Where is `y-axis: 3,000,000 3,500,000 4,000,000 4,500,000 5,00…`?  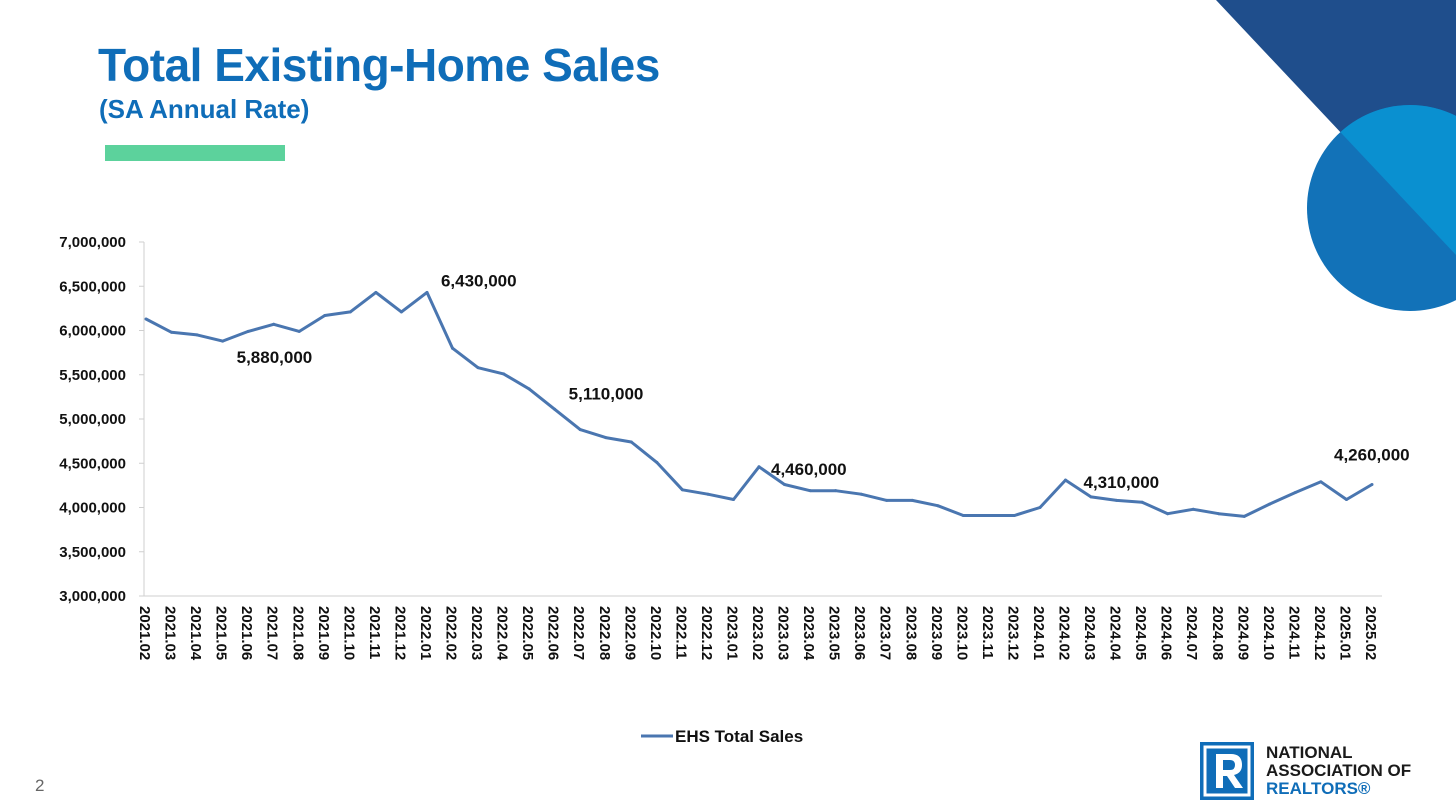
y-axis: 3,000,000 3,500,000 4,000,000 4,500,000 5,00… is located at coordinates (102, 419).